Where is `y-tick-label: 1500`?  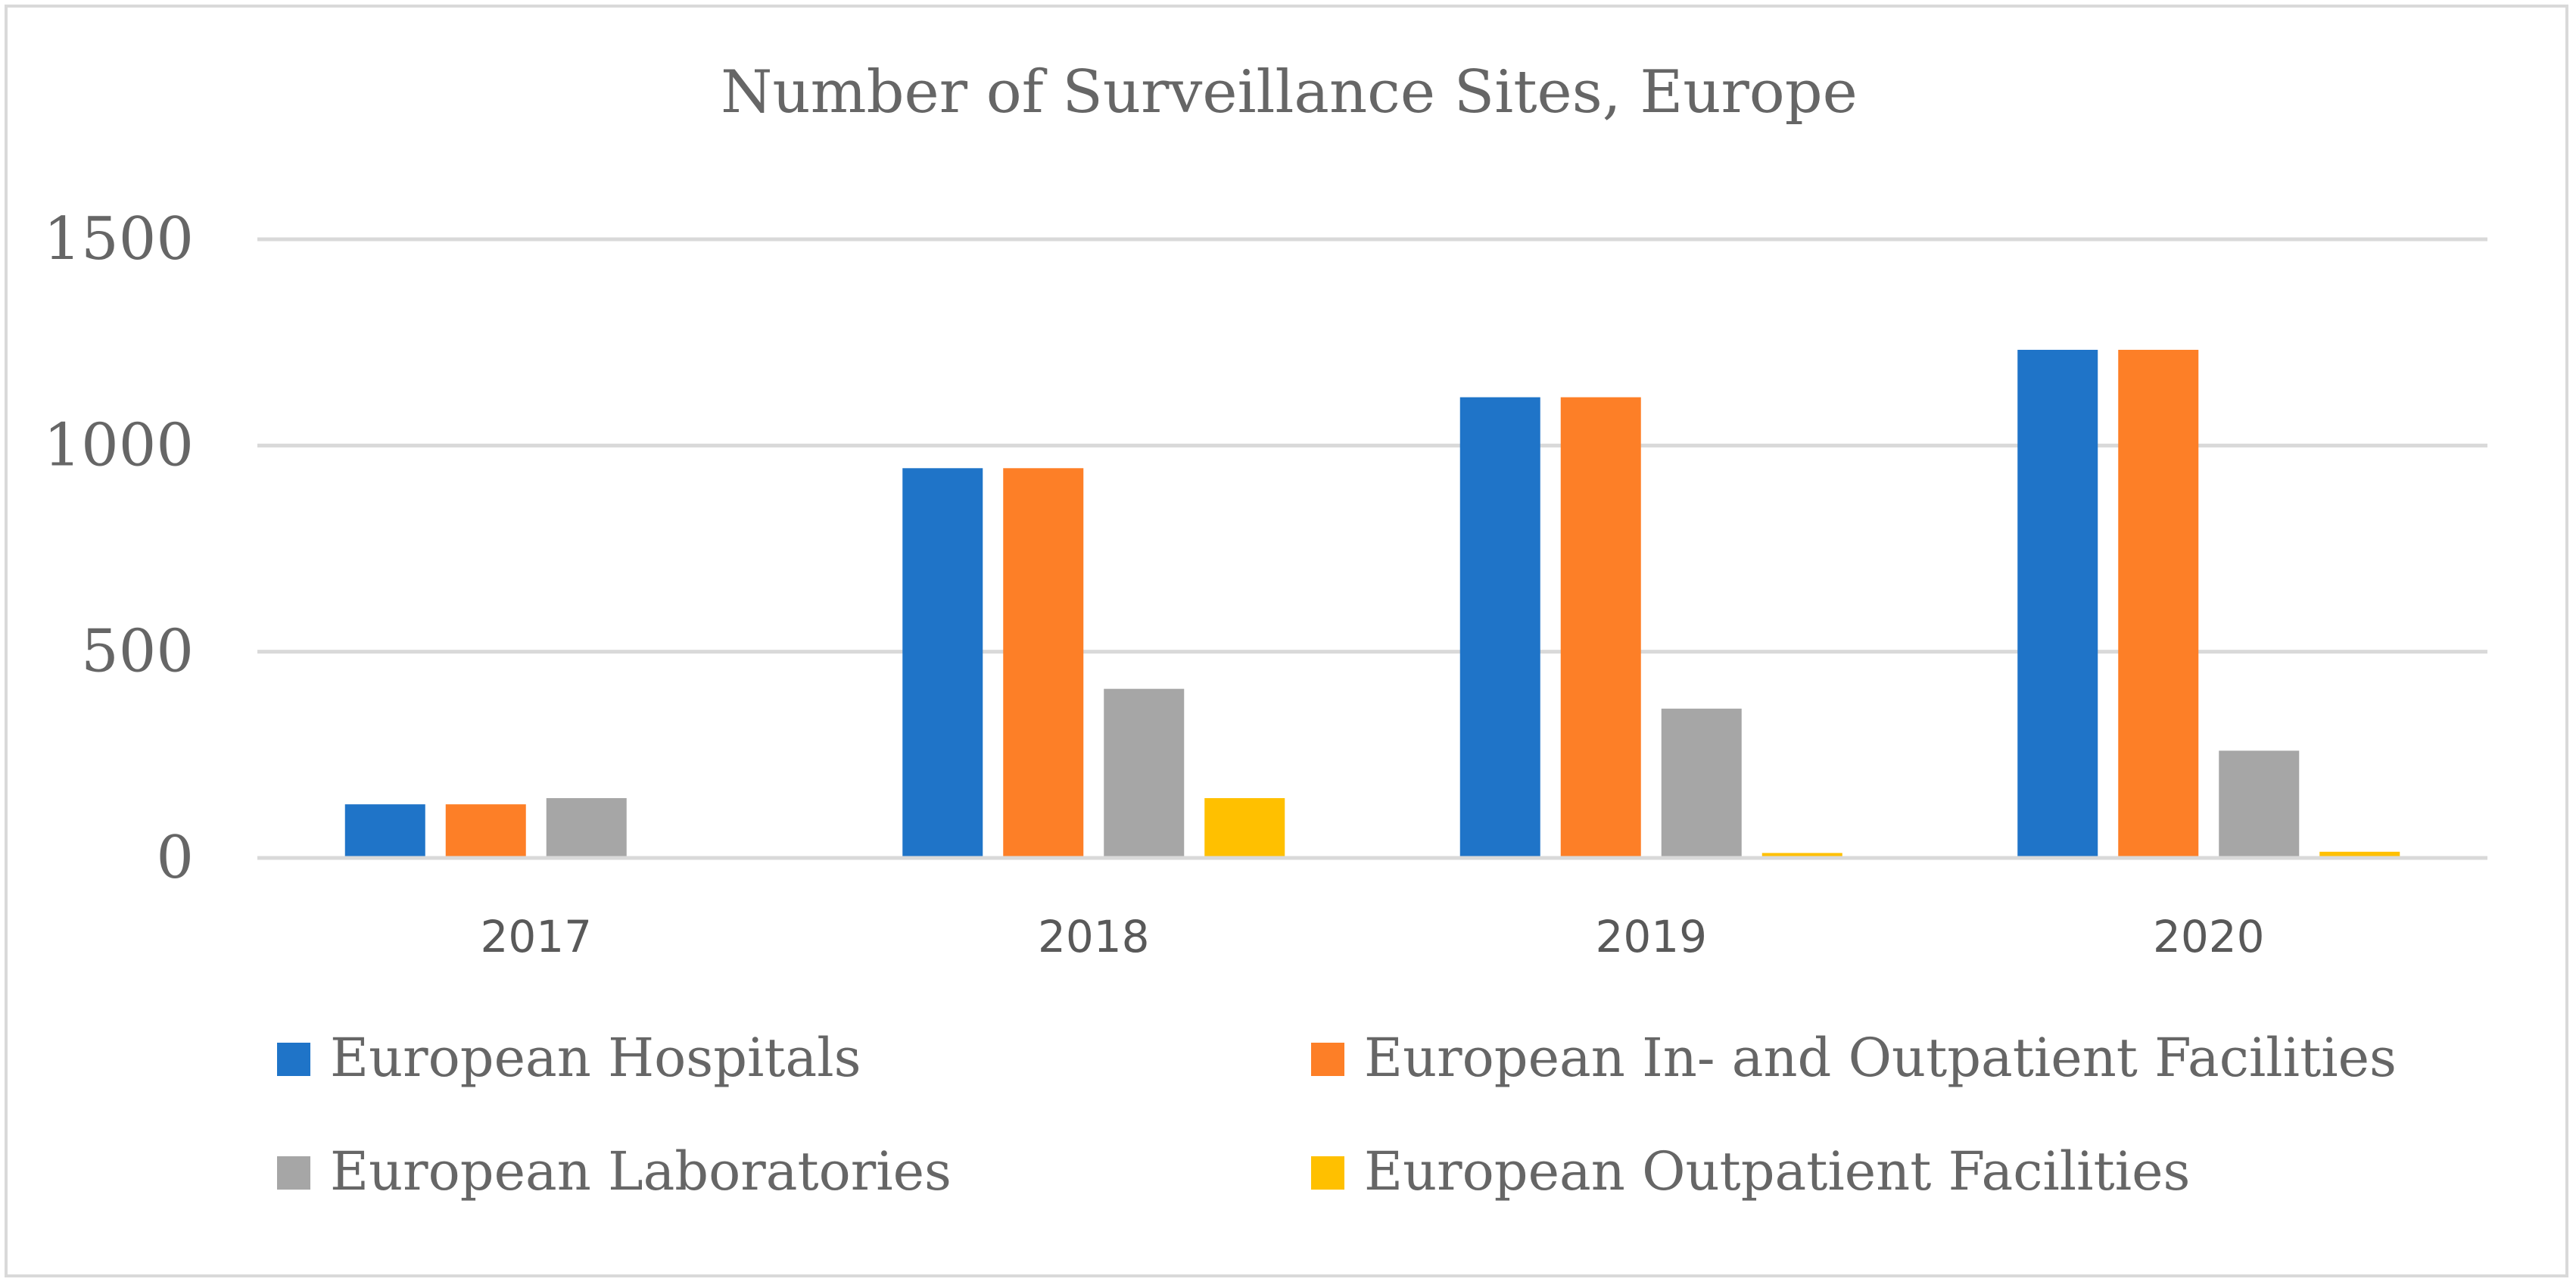
y-tick-label: 1500 is located at coordinates (119, 239).